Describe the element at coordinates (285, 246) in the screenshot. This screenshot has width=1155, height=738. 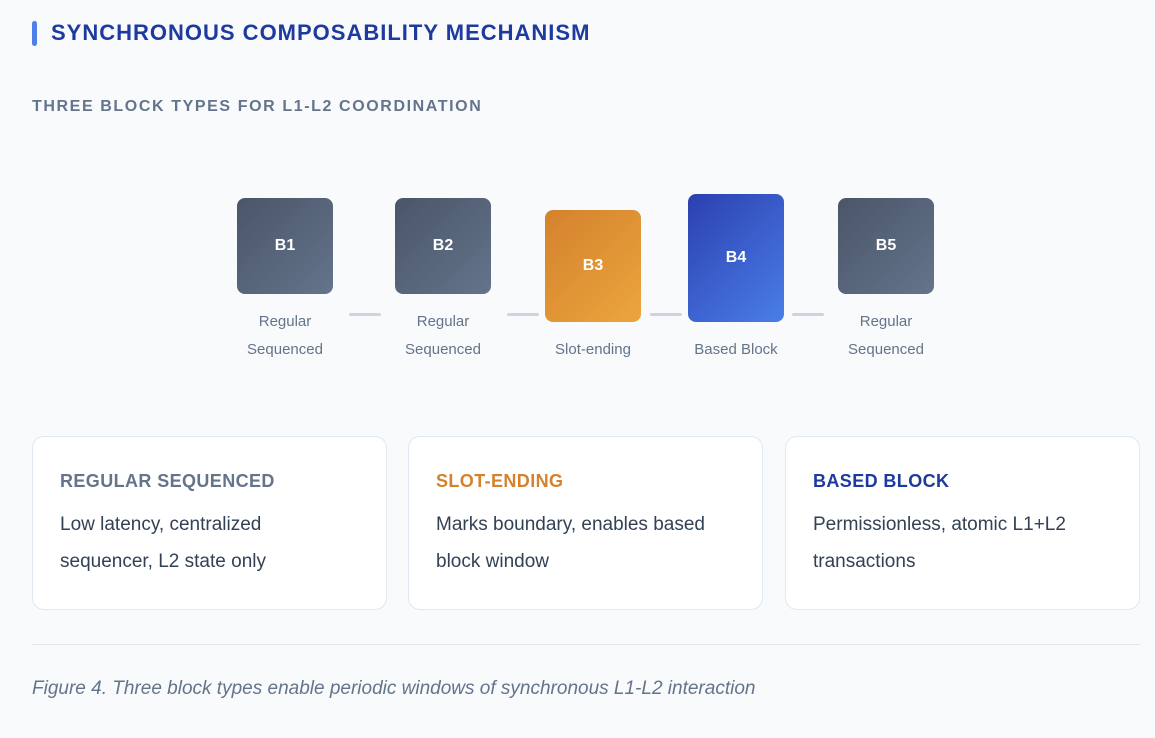
I see `block-b1: B1` at that location.